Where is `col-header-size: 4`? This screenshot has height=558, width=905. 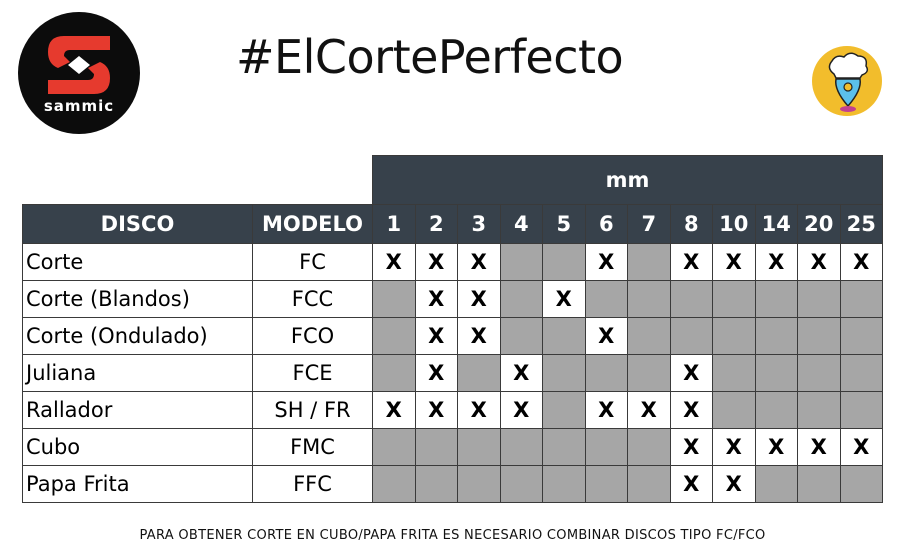 col-header-size: 4 is located at coordinates (521, 224).